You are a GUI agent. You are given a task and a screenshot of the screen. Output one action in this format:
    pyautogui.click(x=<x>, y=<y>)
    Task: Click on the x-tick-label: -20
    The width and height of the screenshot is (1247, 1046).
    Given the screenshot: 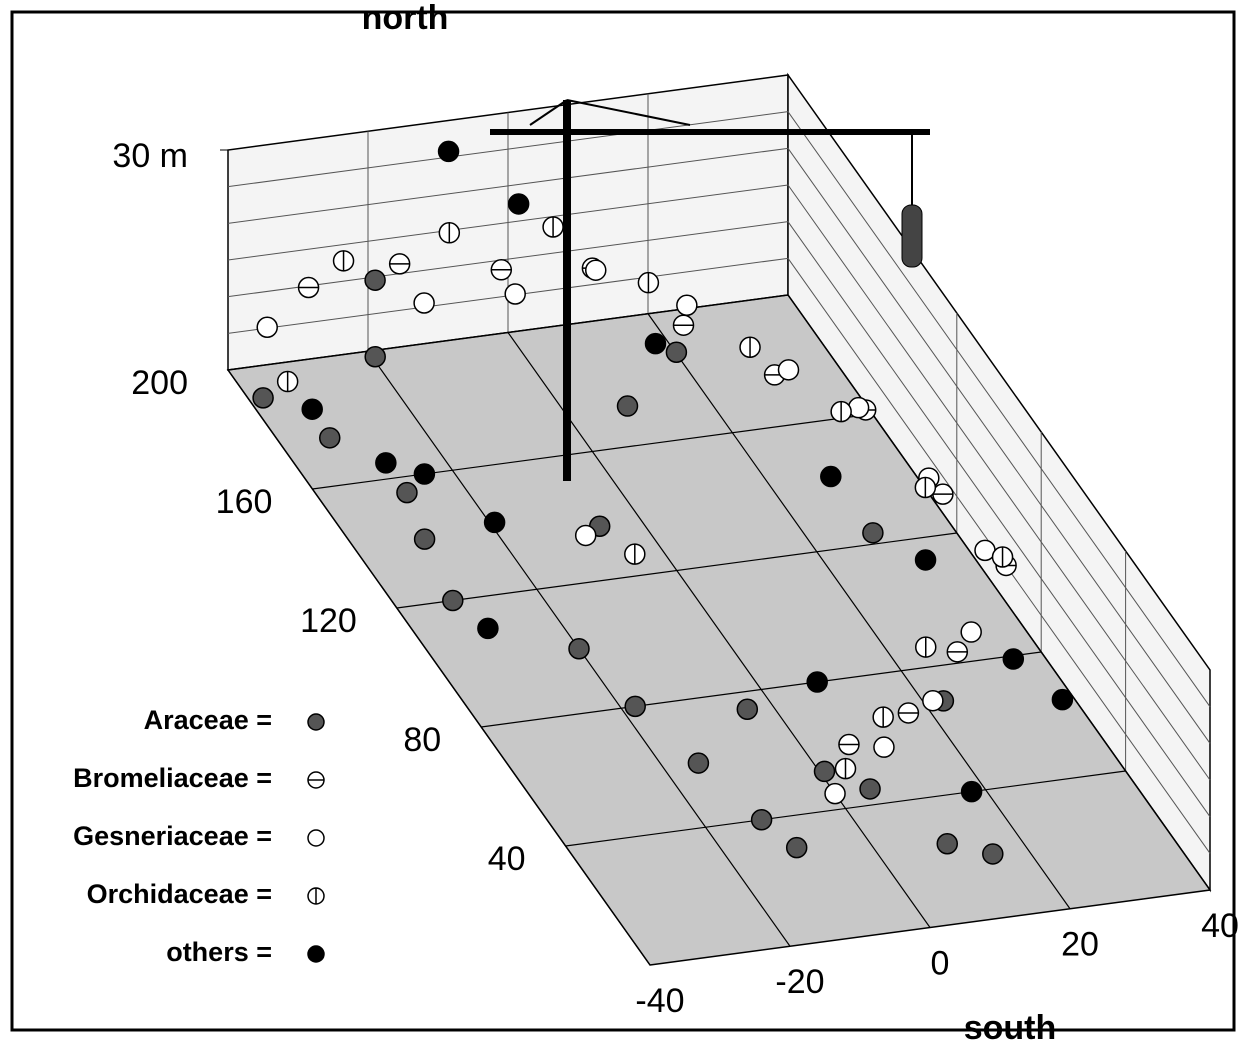 What is the action you would take?
    pyautogui.click(x=799, y=982)
    